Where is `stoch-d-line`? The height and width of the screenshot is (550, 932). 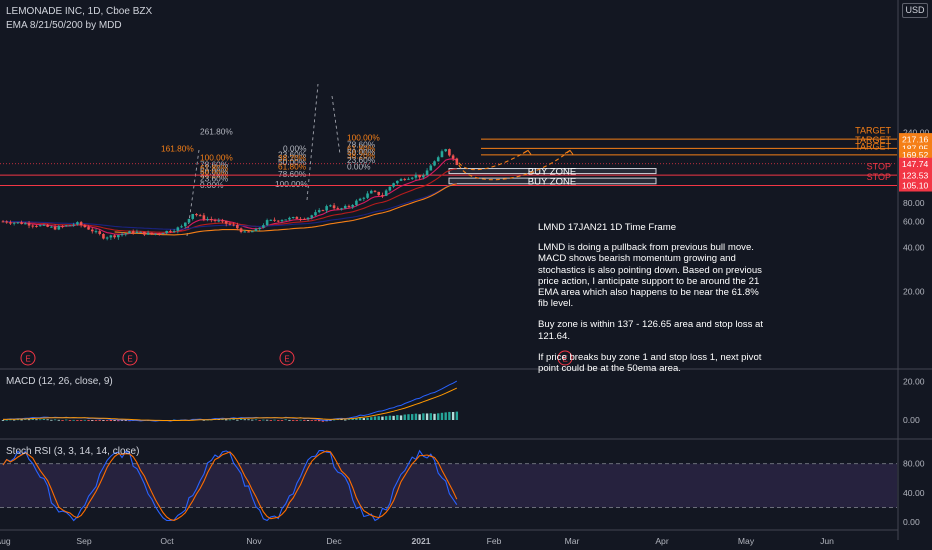
stoch-d-line is located at coordinates (230, 485).